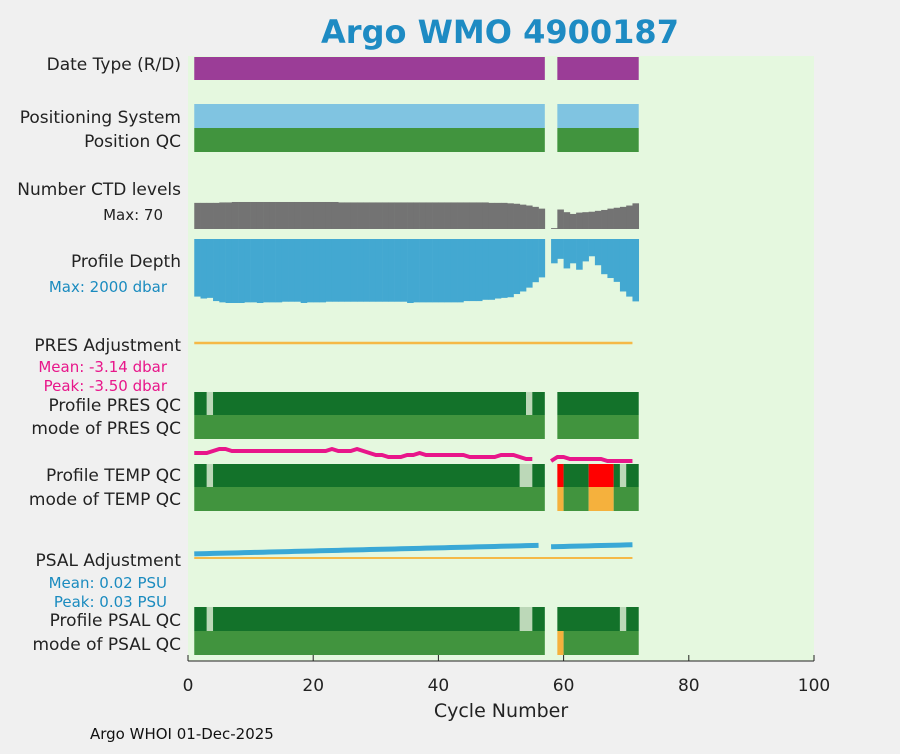 The image size is (900, 754). I want to click on x-tick-label: 0, so click(188, 686).